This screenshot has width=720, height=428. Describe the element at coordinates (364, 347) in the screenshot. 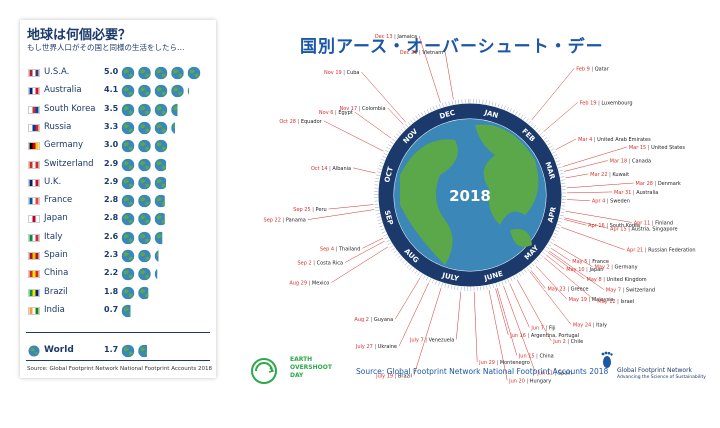

I see `overshoot-date: July 27` at that location.